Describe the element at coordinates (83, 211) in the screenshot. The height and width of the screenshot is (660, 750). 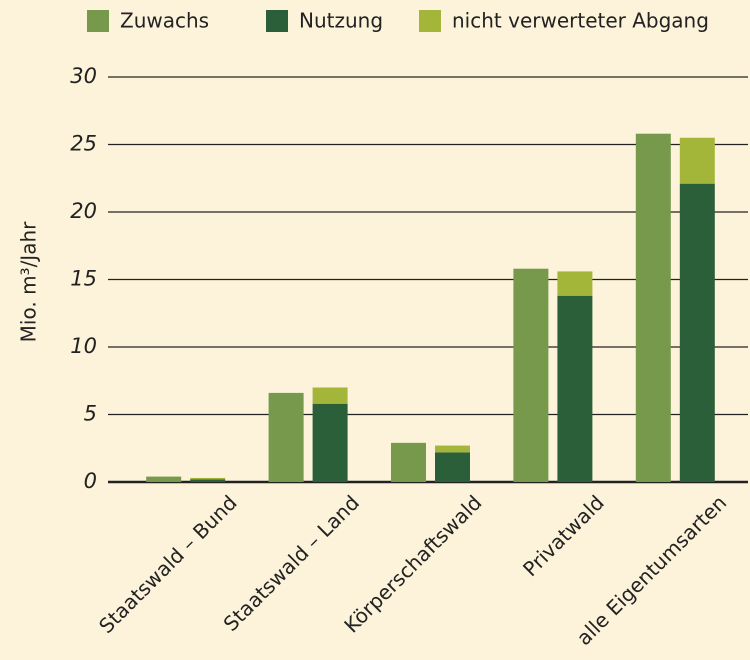
I see `y-tick-label: 20` at that location.